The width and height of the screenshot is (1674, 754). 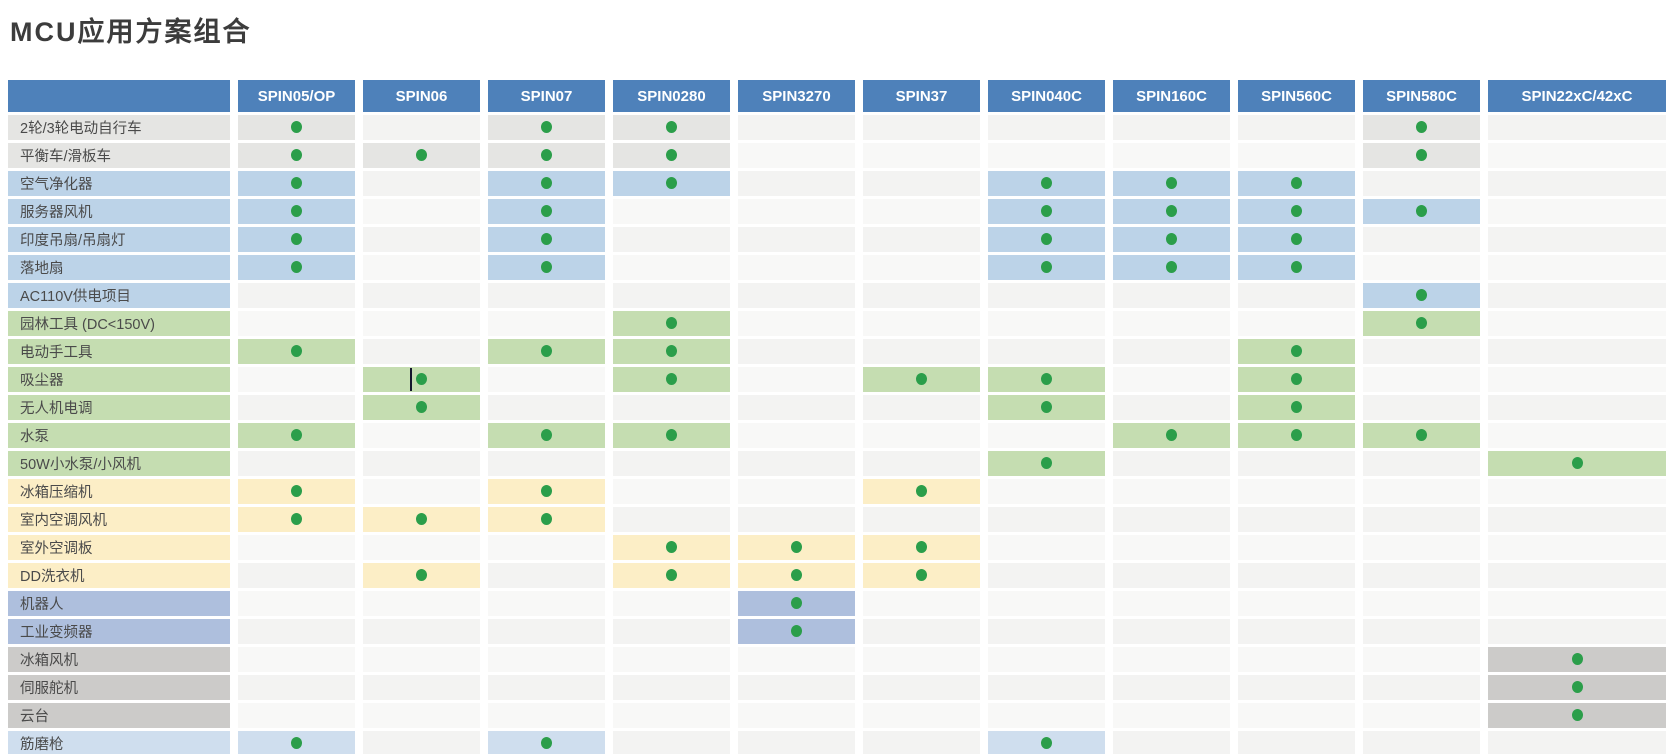 I want to click on row-label: 冰箱压缩机, so click(x=119, y=491).